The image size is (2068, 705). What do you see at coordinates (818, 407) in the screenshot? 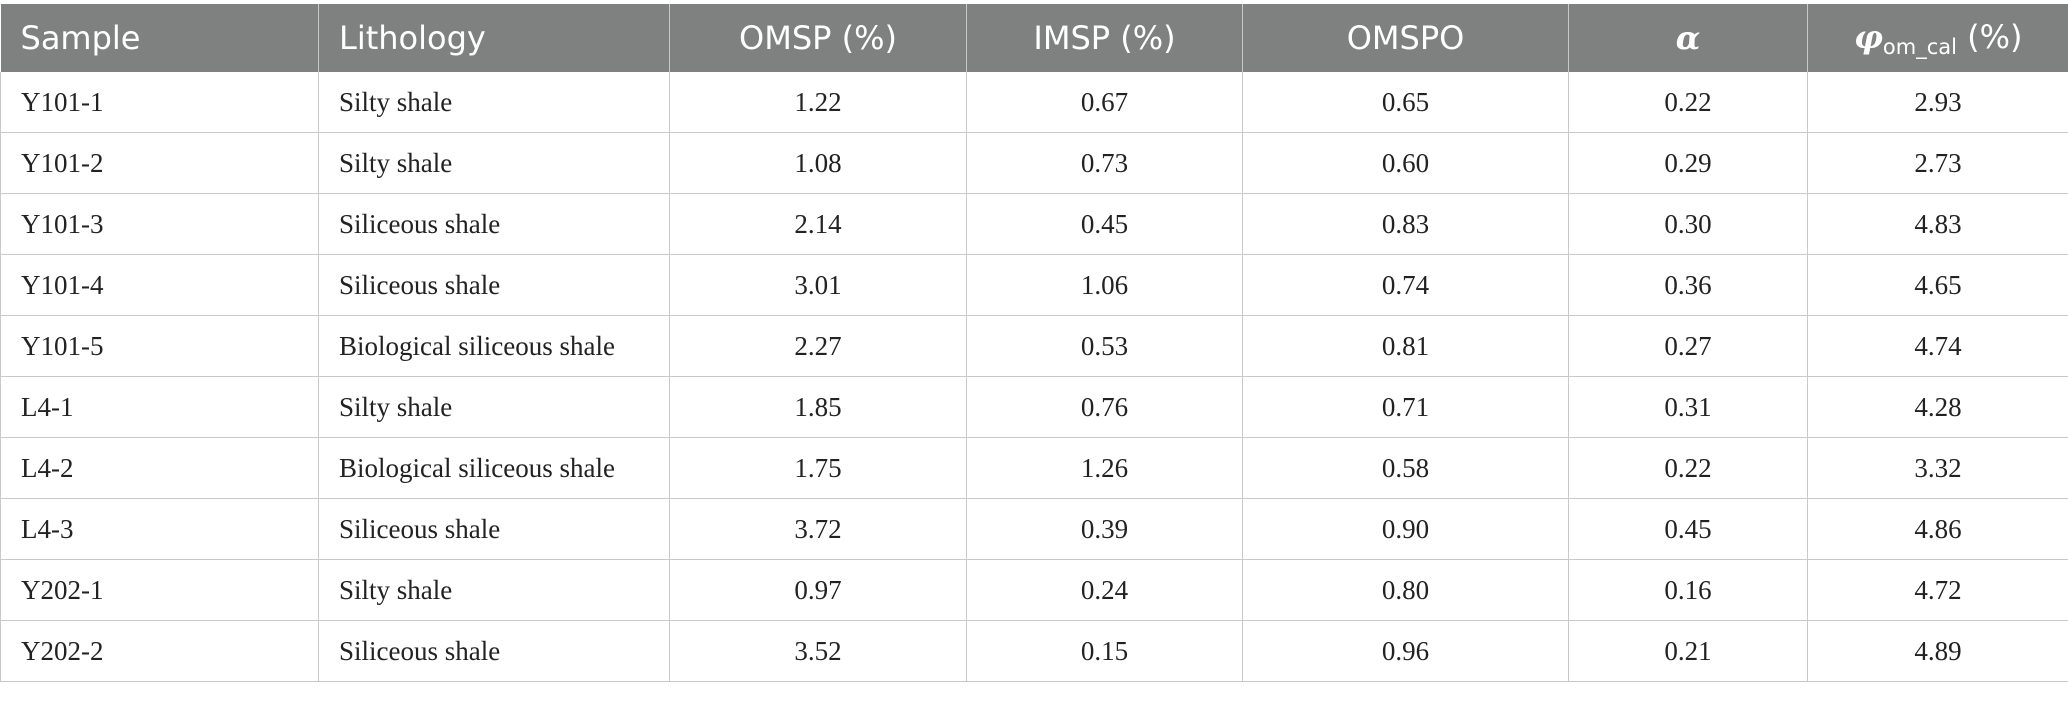
I see `cell-omsp: 1.85` at bounding box center [818, 407].